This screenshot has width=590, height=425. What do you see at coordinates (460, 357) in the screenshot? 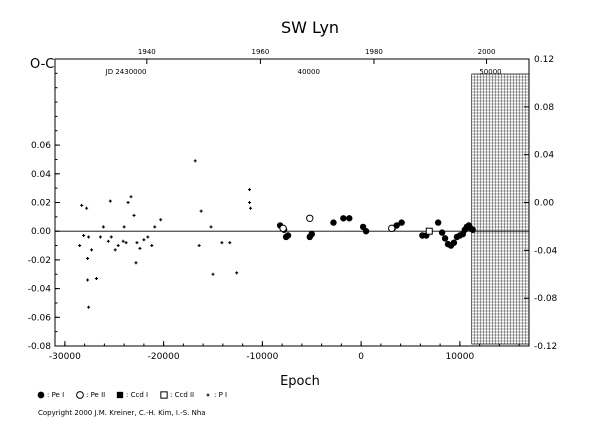
I see `x-tick-label: 10000` at bounding box center [460, 357].